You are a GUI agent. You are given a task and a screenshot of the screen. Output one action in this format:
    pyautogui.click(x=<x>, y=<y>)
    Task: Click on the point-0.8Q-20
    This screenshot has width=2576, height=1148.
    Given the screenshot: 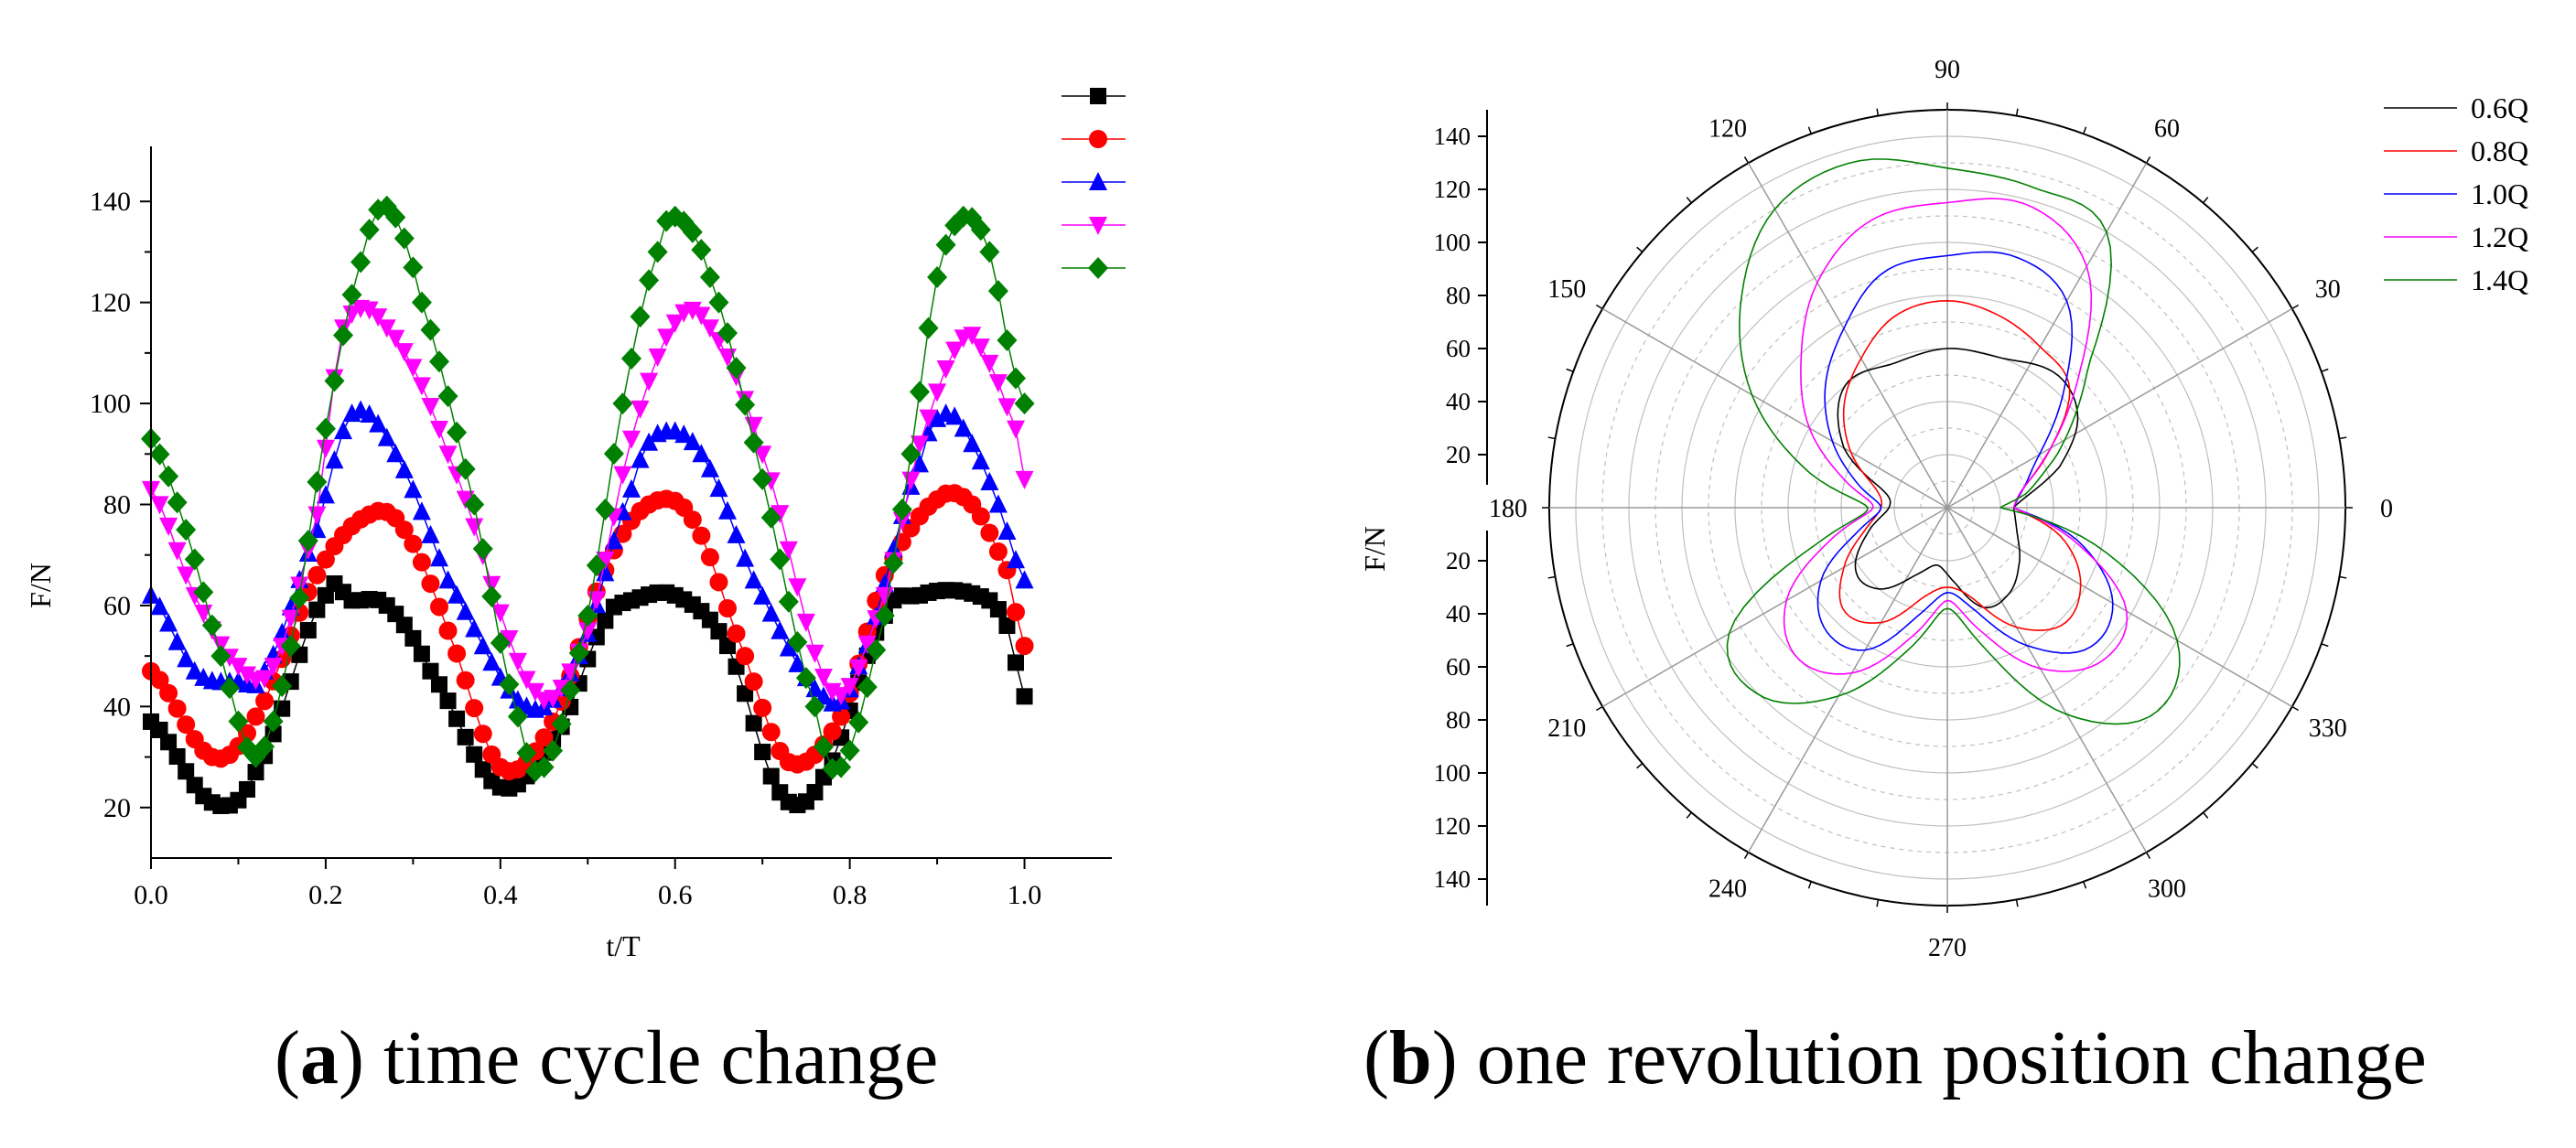 What is the action you would take?
    pyautogui.click(x=325, y=559)
    